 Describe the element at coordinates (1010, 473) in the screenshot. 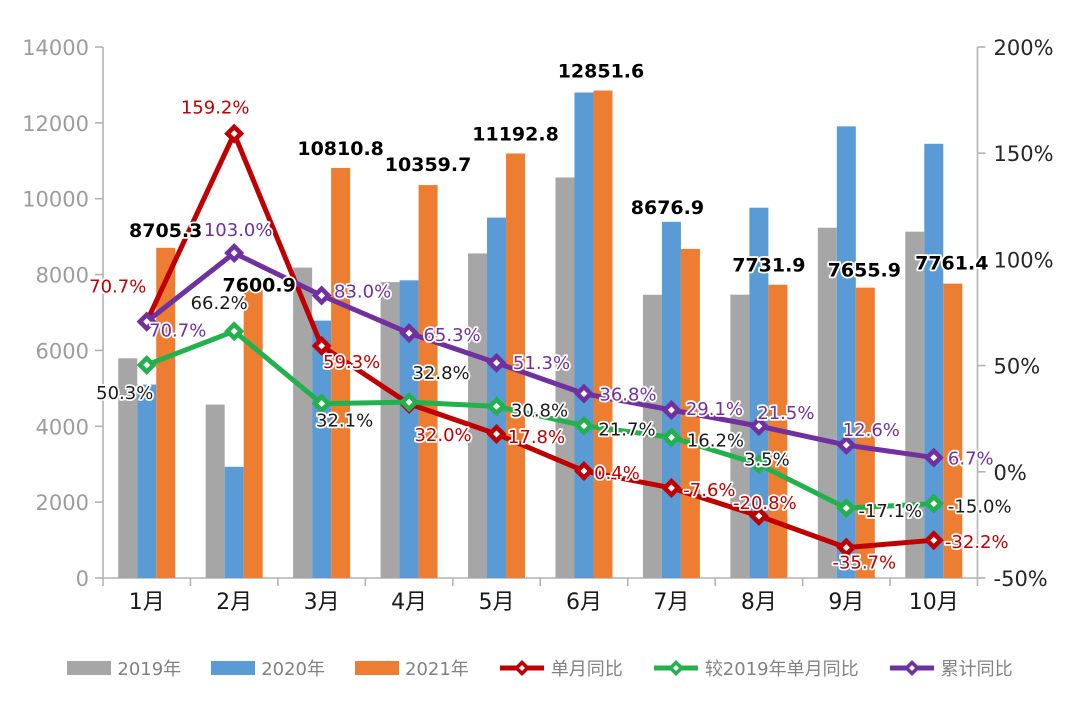

I see `right-axis-tick-label: 0%` at that location.